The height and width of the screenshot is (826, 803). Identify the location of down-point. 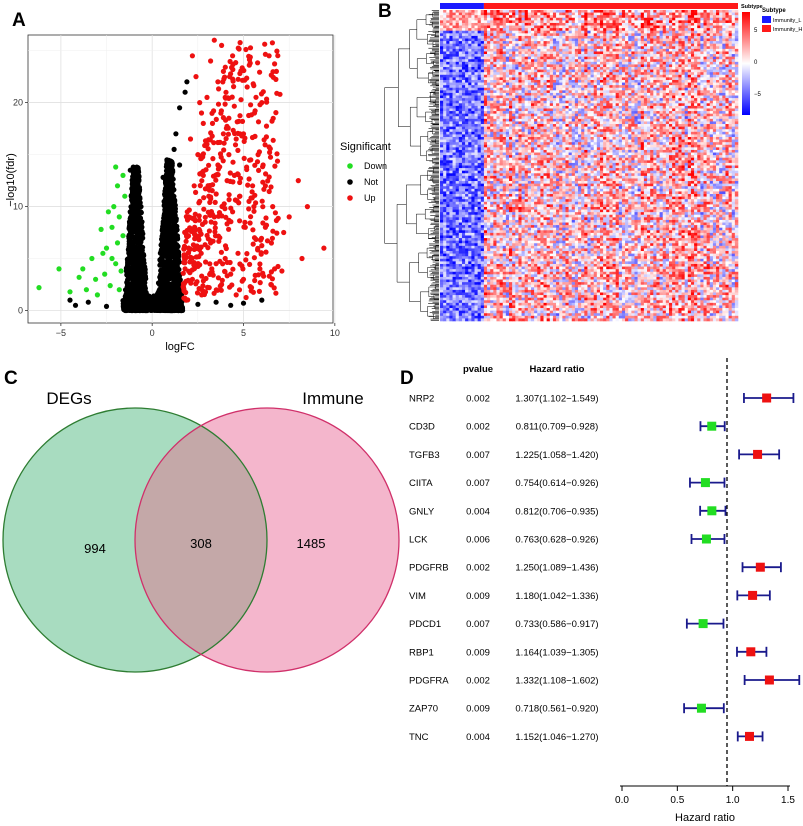
(59, 269).